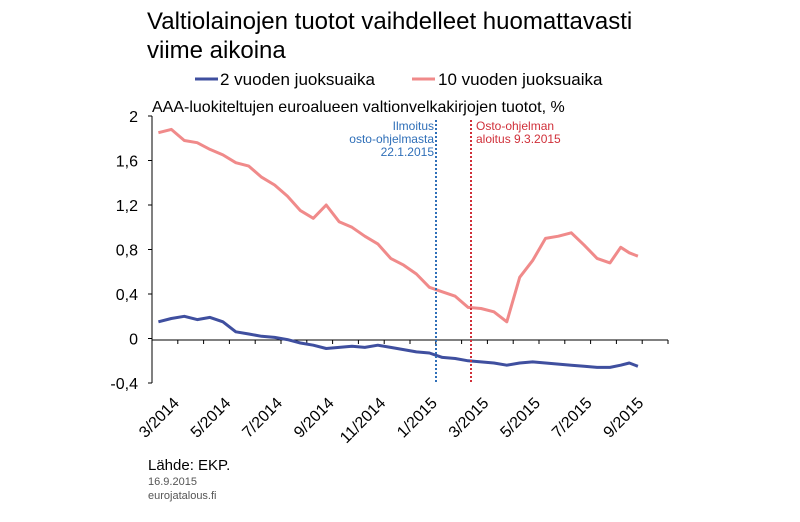  What do you see at coordinates (127, 295) in the screenshot?
I see `y-tick-label: 0,4` at bounding box center [127, 295].